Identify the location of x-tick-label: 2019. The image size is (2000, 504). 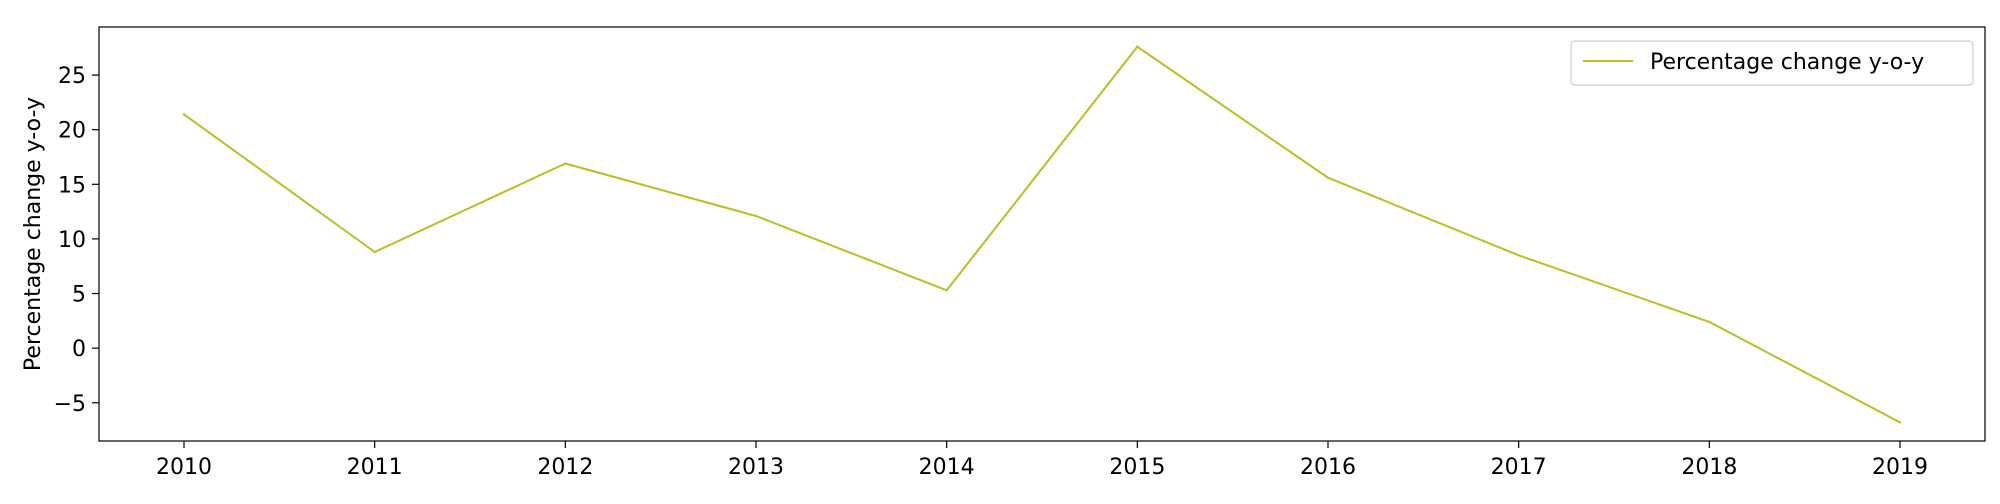
(1900, 467).